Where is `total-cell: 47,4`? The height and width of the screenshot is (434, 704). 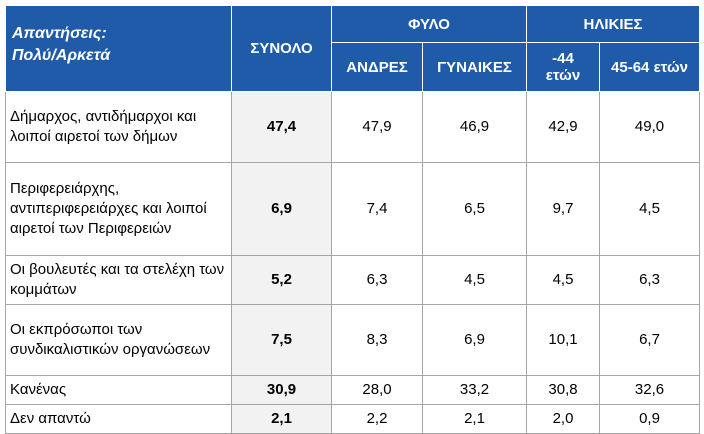 total-cell: 47,4 is located at coordinates (281, 127).